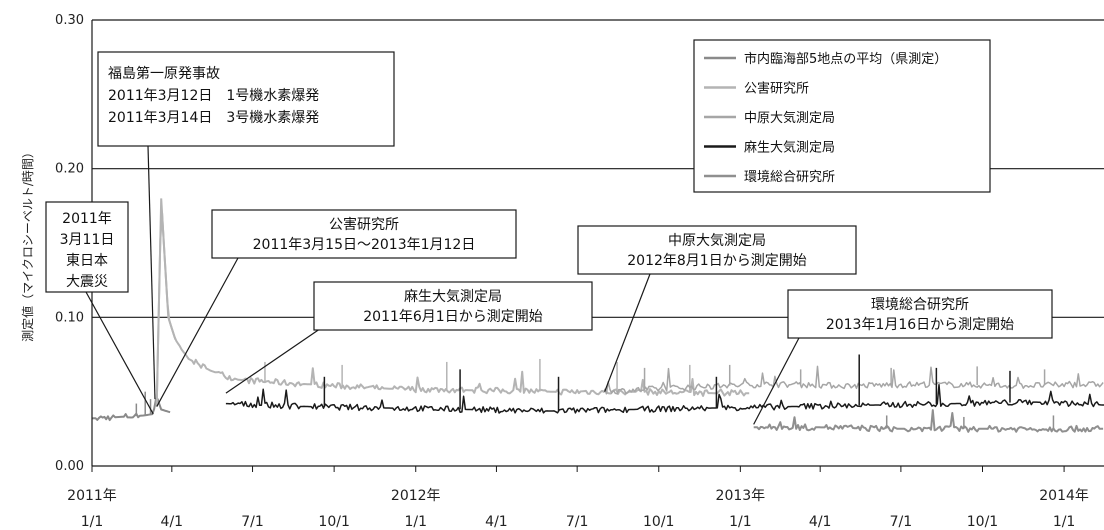  Describe the element at coordinates (213, 118) in the screenshot. I see `annotation-text: 2011年3月14日 3号機水素爆発` at that location.